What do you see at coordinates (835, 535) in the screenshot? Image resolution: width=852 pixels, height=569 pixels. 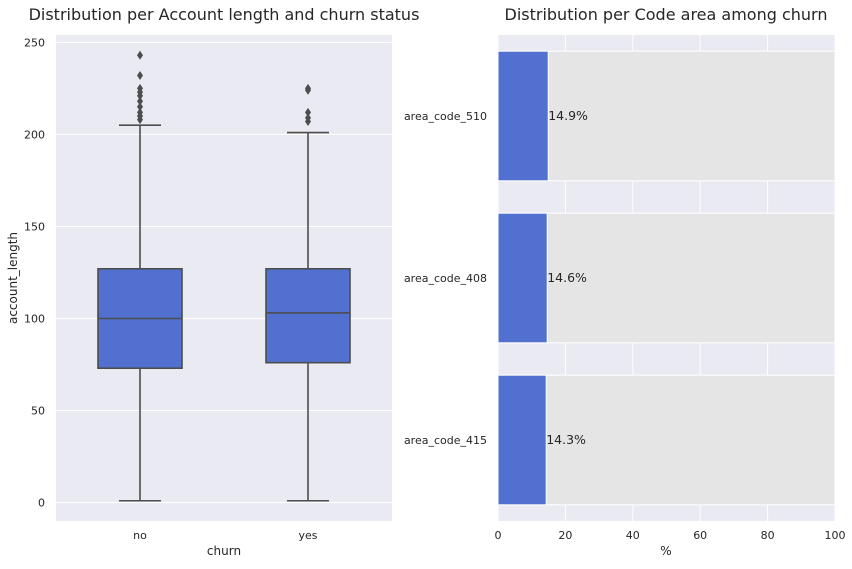 I see `bar-xtick-label: 100` at bounding box center [835, 535].